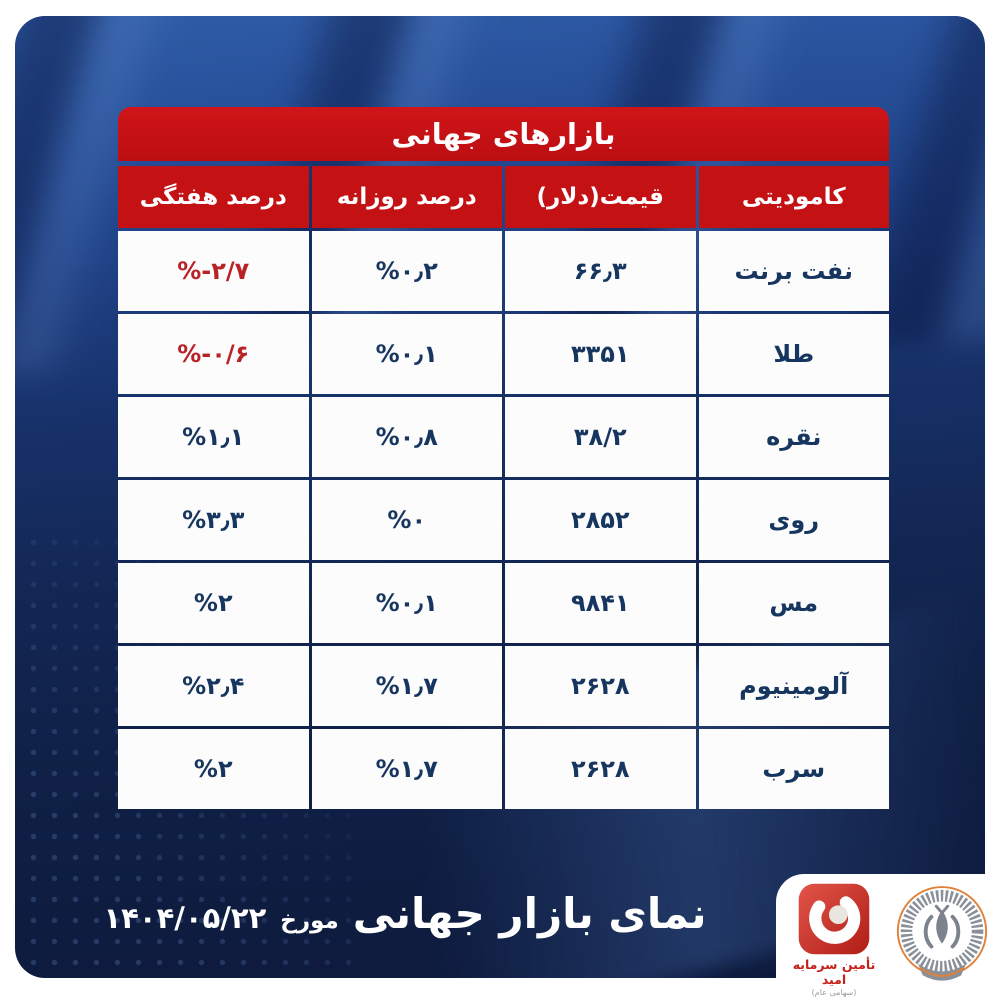 The width and height of the screenshot is (1000, 1000). Describe the element at coordinates (600, 520) in the screenshot. I see `price-cell: ۲۸۵۲` at that location.